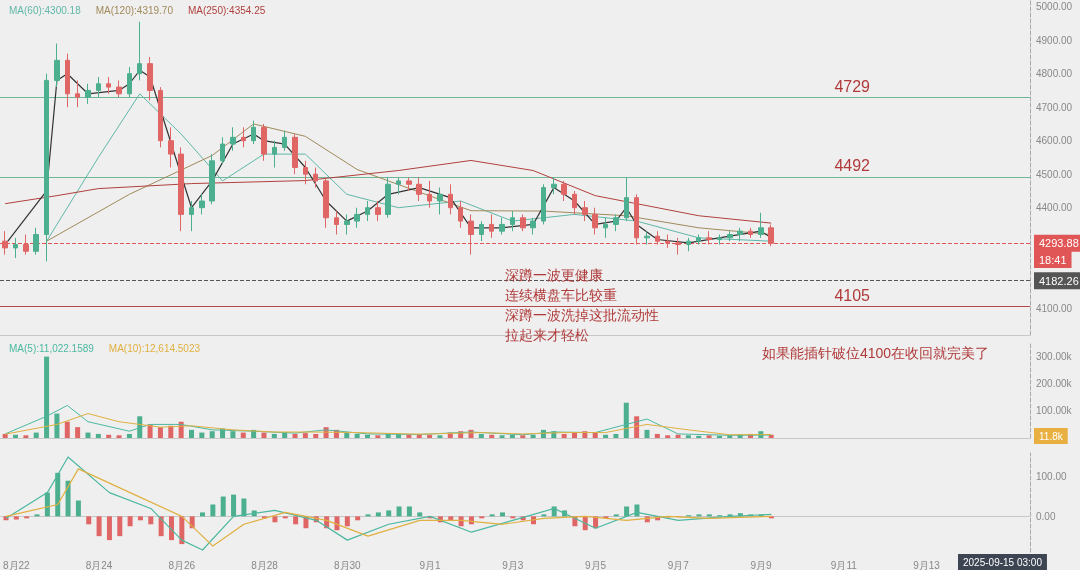 This screenshot has width=1080, height=570. Describe the element at coordinates (182, 564) in the screenshot. I see `x-tick-label: 8月26` at that location.